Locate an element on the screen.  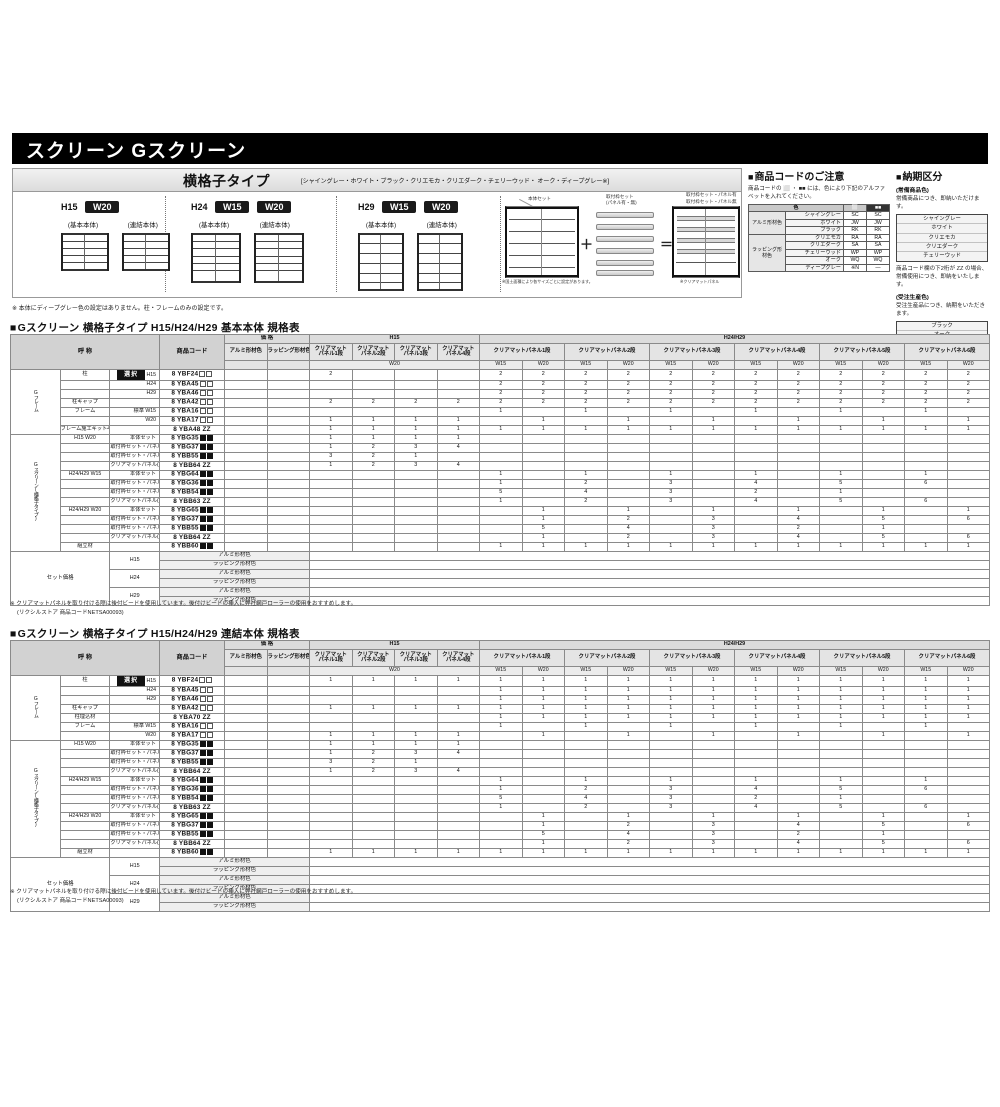
table-row: Gスクリーン(横格子タイプ) H15 W20 本体セット 8 YBG35 1 1 1 1 is located at coordinates (500, 493).